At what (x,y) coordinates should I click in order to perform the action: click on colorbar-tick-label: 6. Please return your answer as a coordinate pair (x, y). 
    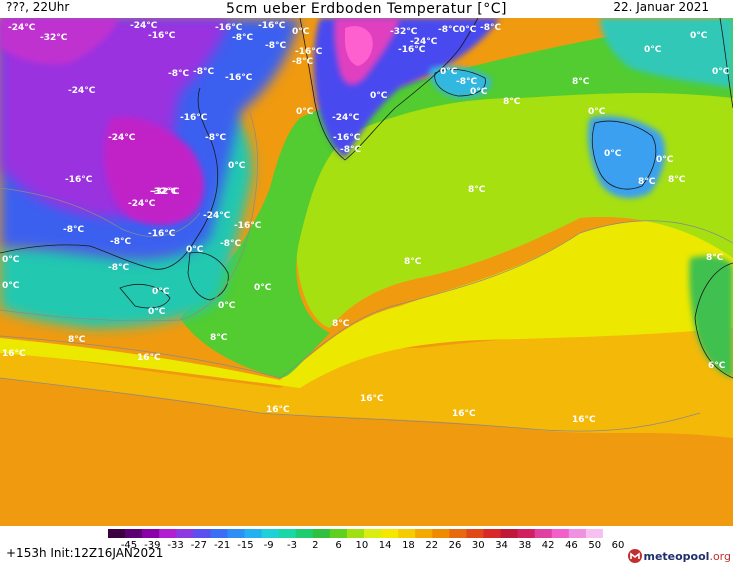
    Looking at the image, I should click on (338, 545).